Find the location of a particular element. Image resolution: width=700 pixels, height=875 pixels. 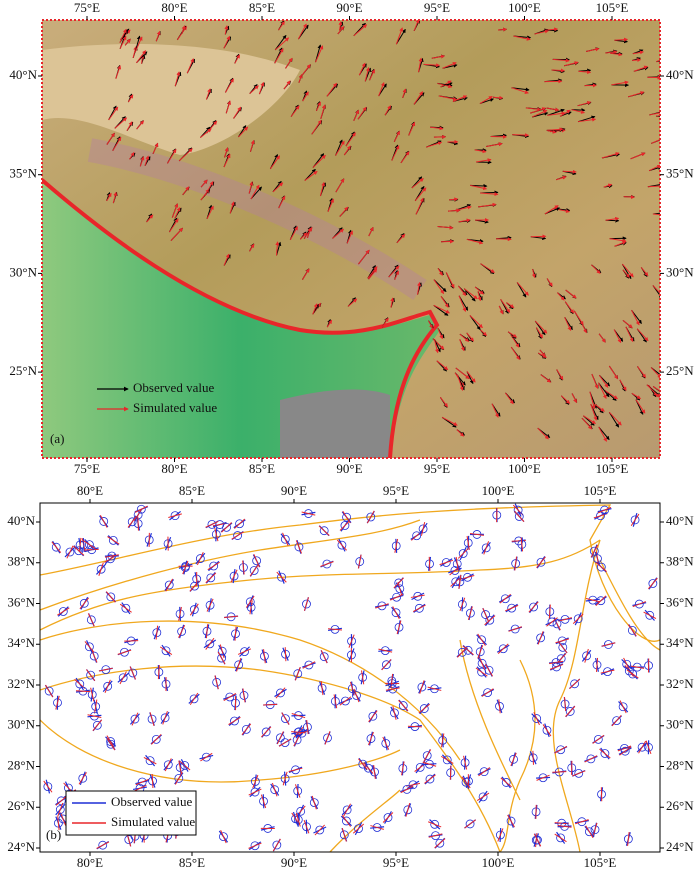

sea is located at coordinates (335, 424).